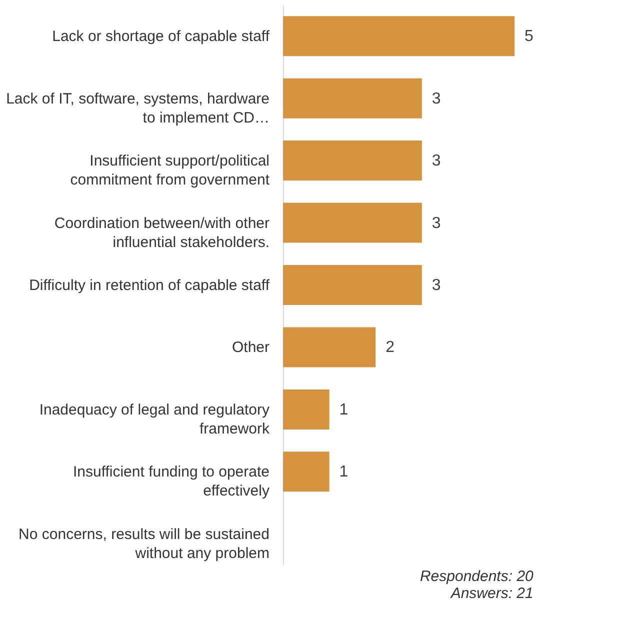  Describe the element at coordinates (144, 544) in the screenshot. I see `y-tick-label: No concerns, results will be sustained without any problem` at that location.